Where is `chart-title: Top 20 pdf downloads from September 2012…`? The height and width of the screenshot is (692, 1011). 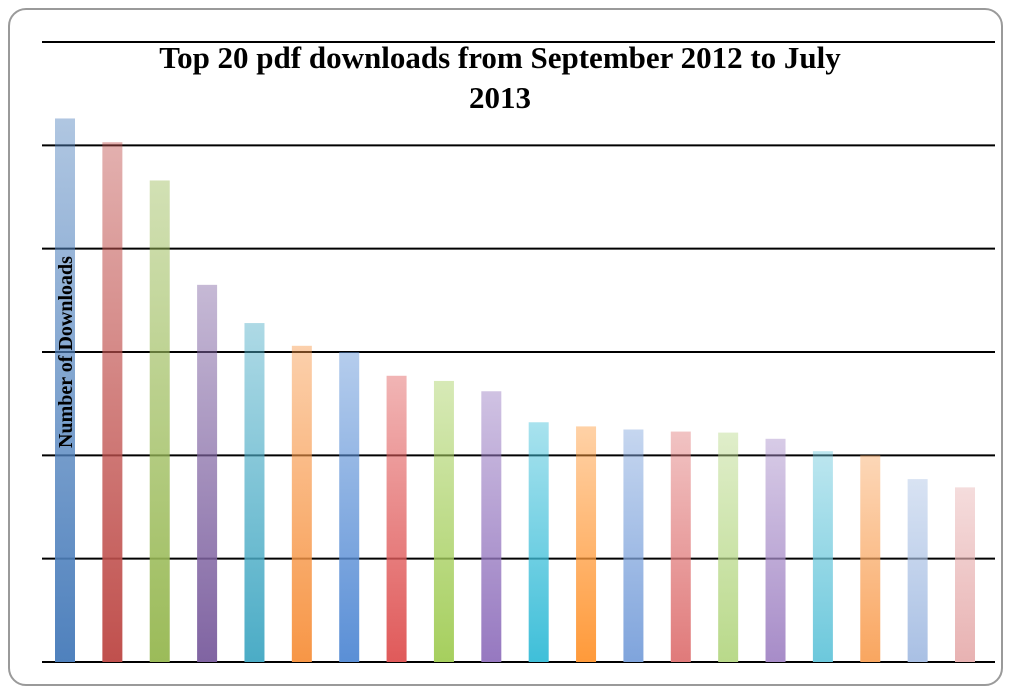
chart-title: Top 20 pdf downloads from September 2012… is located at coordinates (500, 77).